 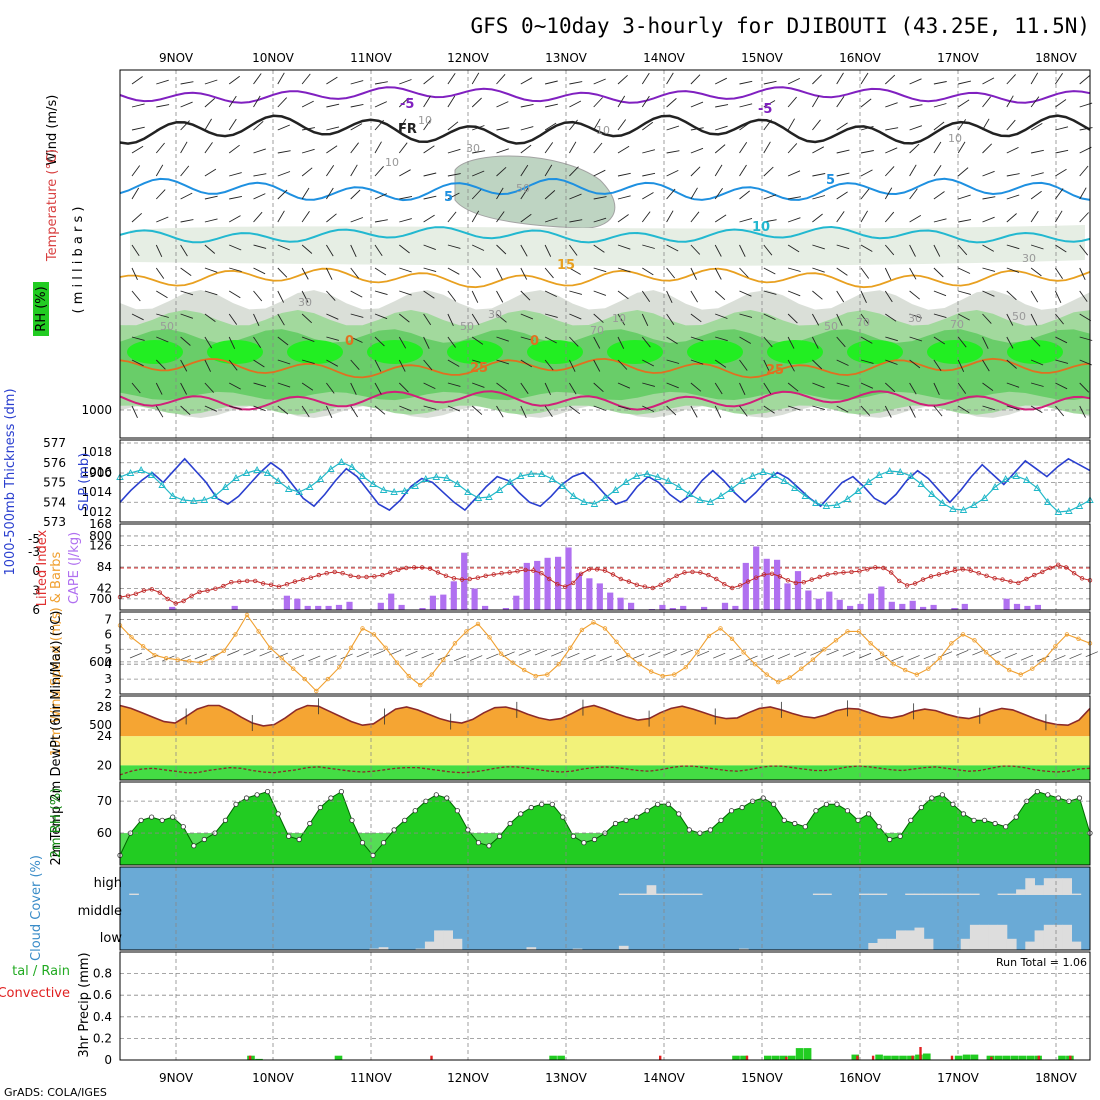 What do you see at coordinates (1041, 962) in the screenshot?
I see `run-total-label: Run Total = 1.06` at bounding box center [1041, 962].